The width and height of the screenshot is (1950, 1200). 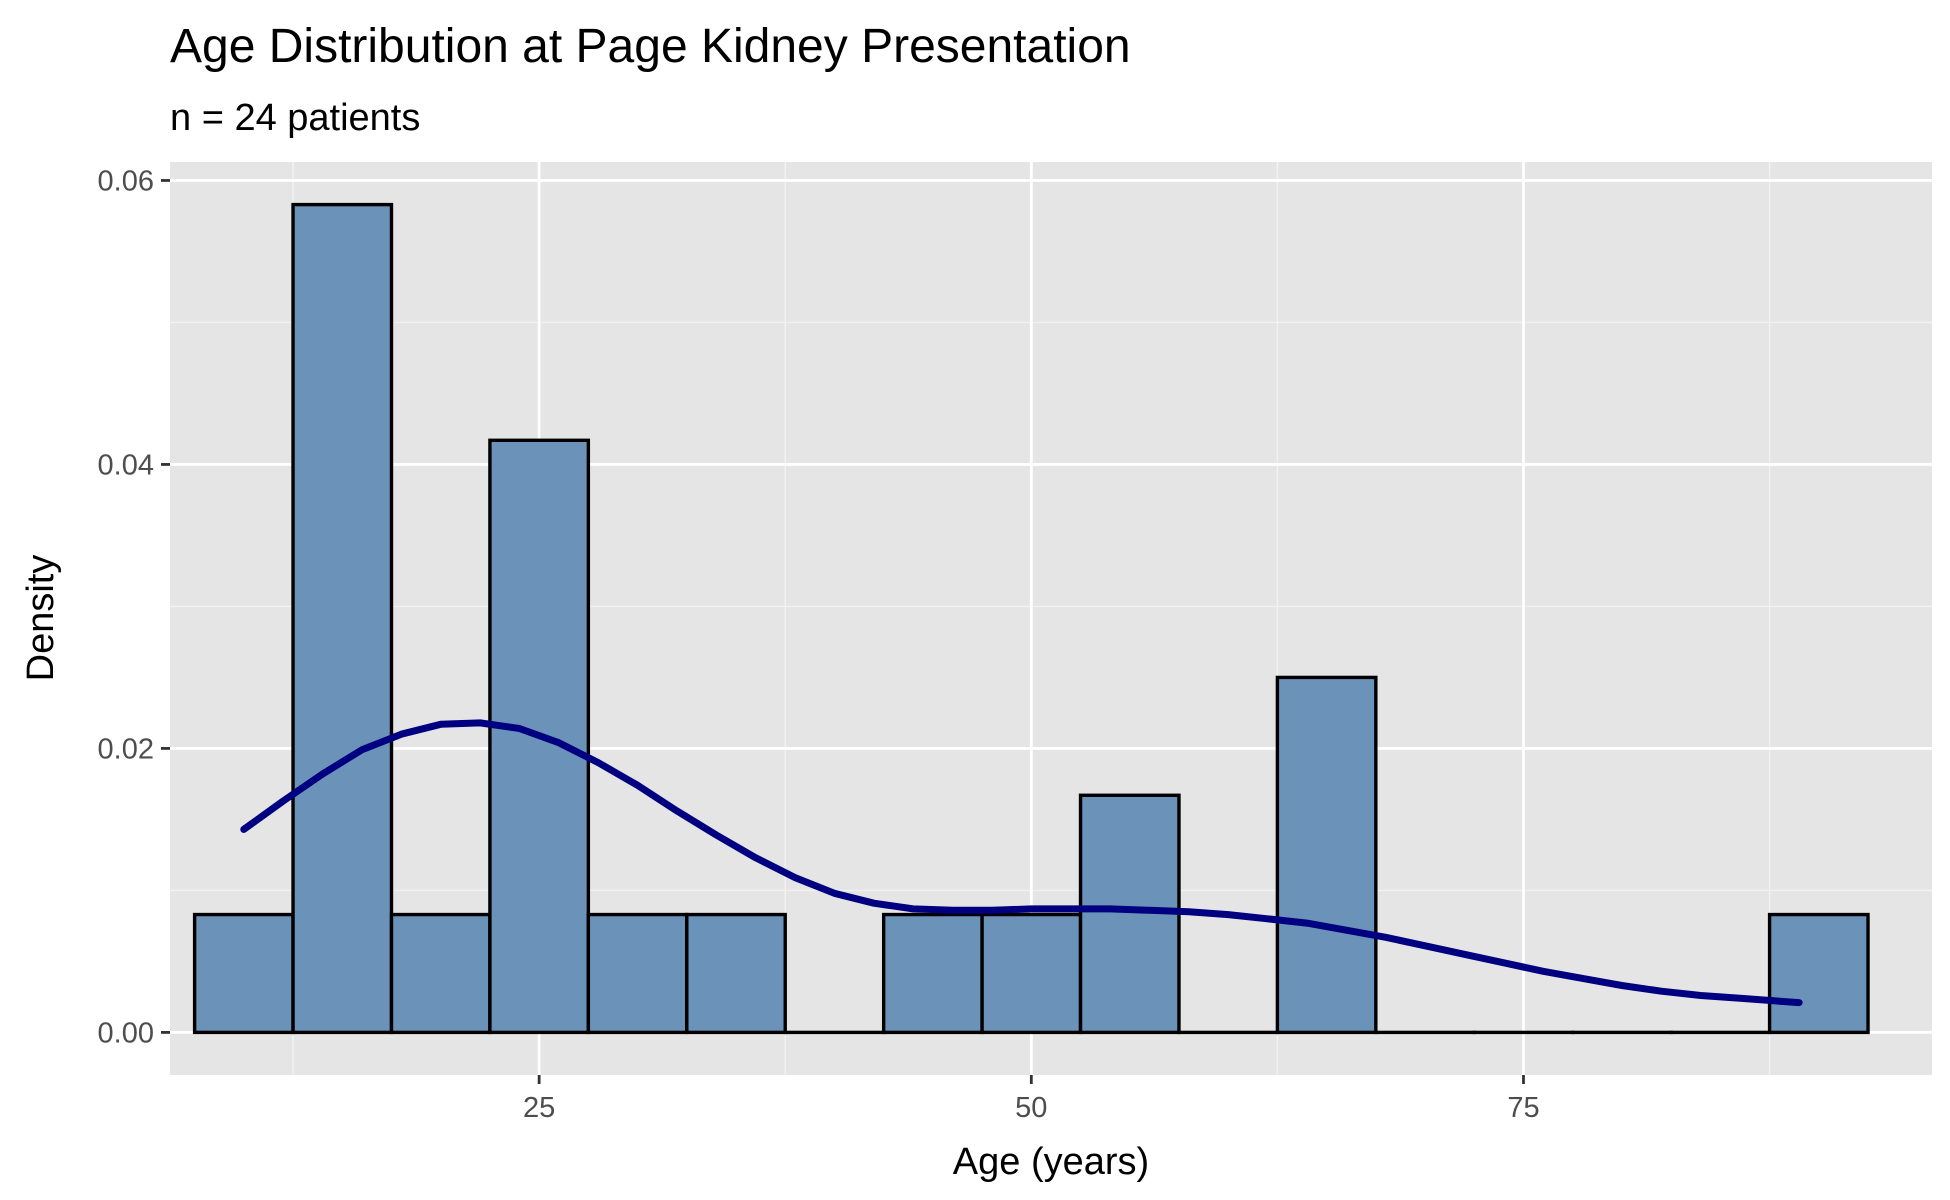 What do you see at coordinates (126, 1033) in the screenshot?
I see `y-tick-label: 0.00` at bounding box center [126, 1033].